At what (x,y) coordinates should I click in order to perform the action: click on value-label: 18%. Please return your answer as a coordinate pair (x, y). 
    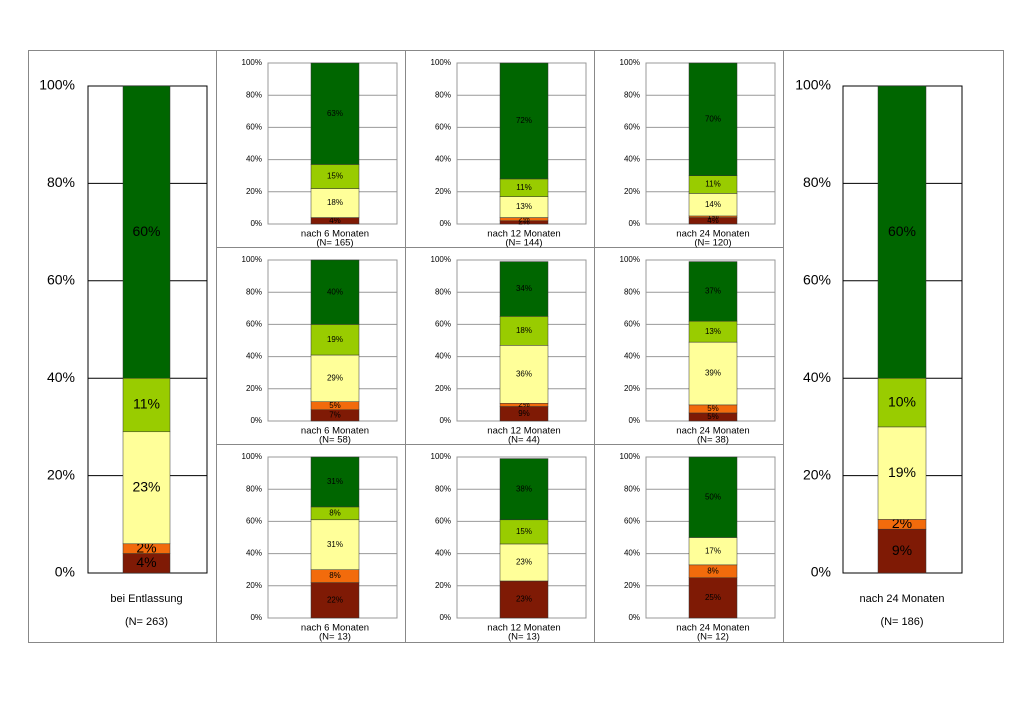
    Looking at the image, I should click on (524, 330).